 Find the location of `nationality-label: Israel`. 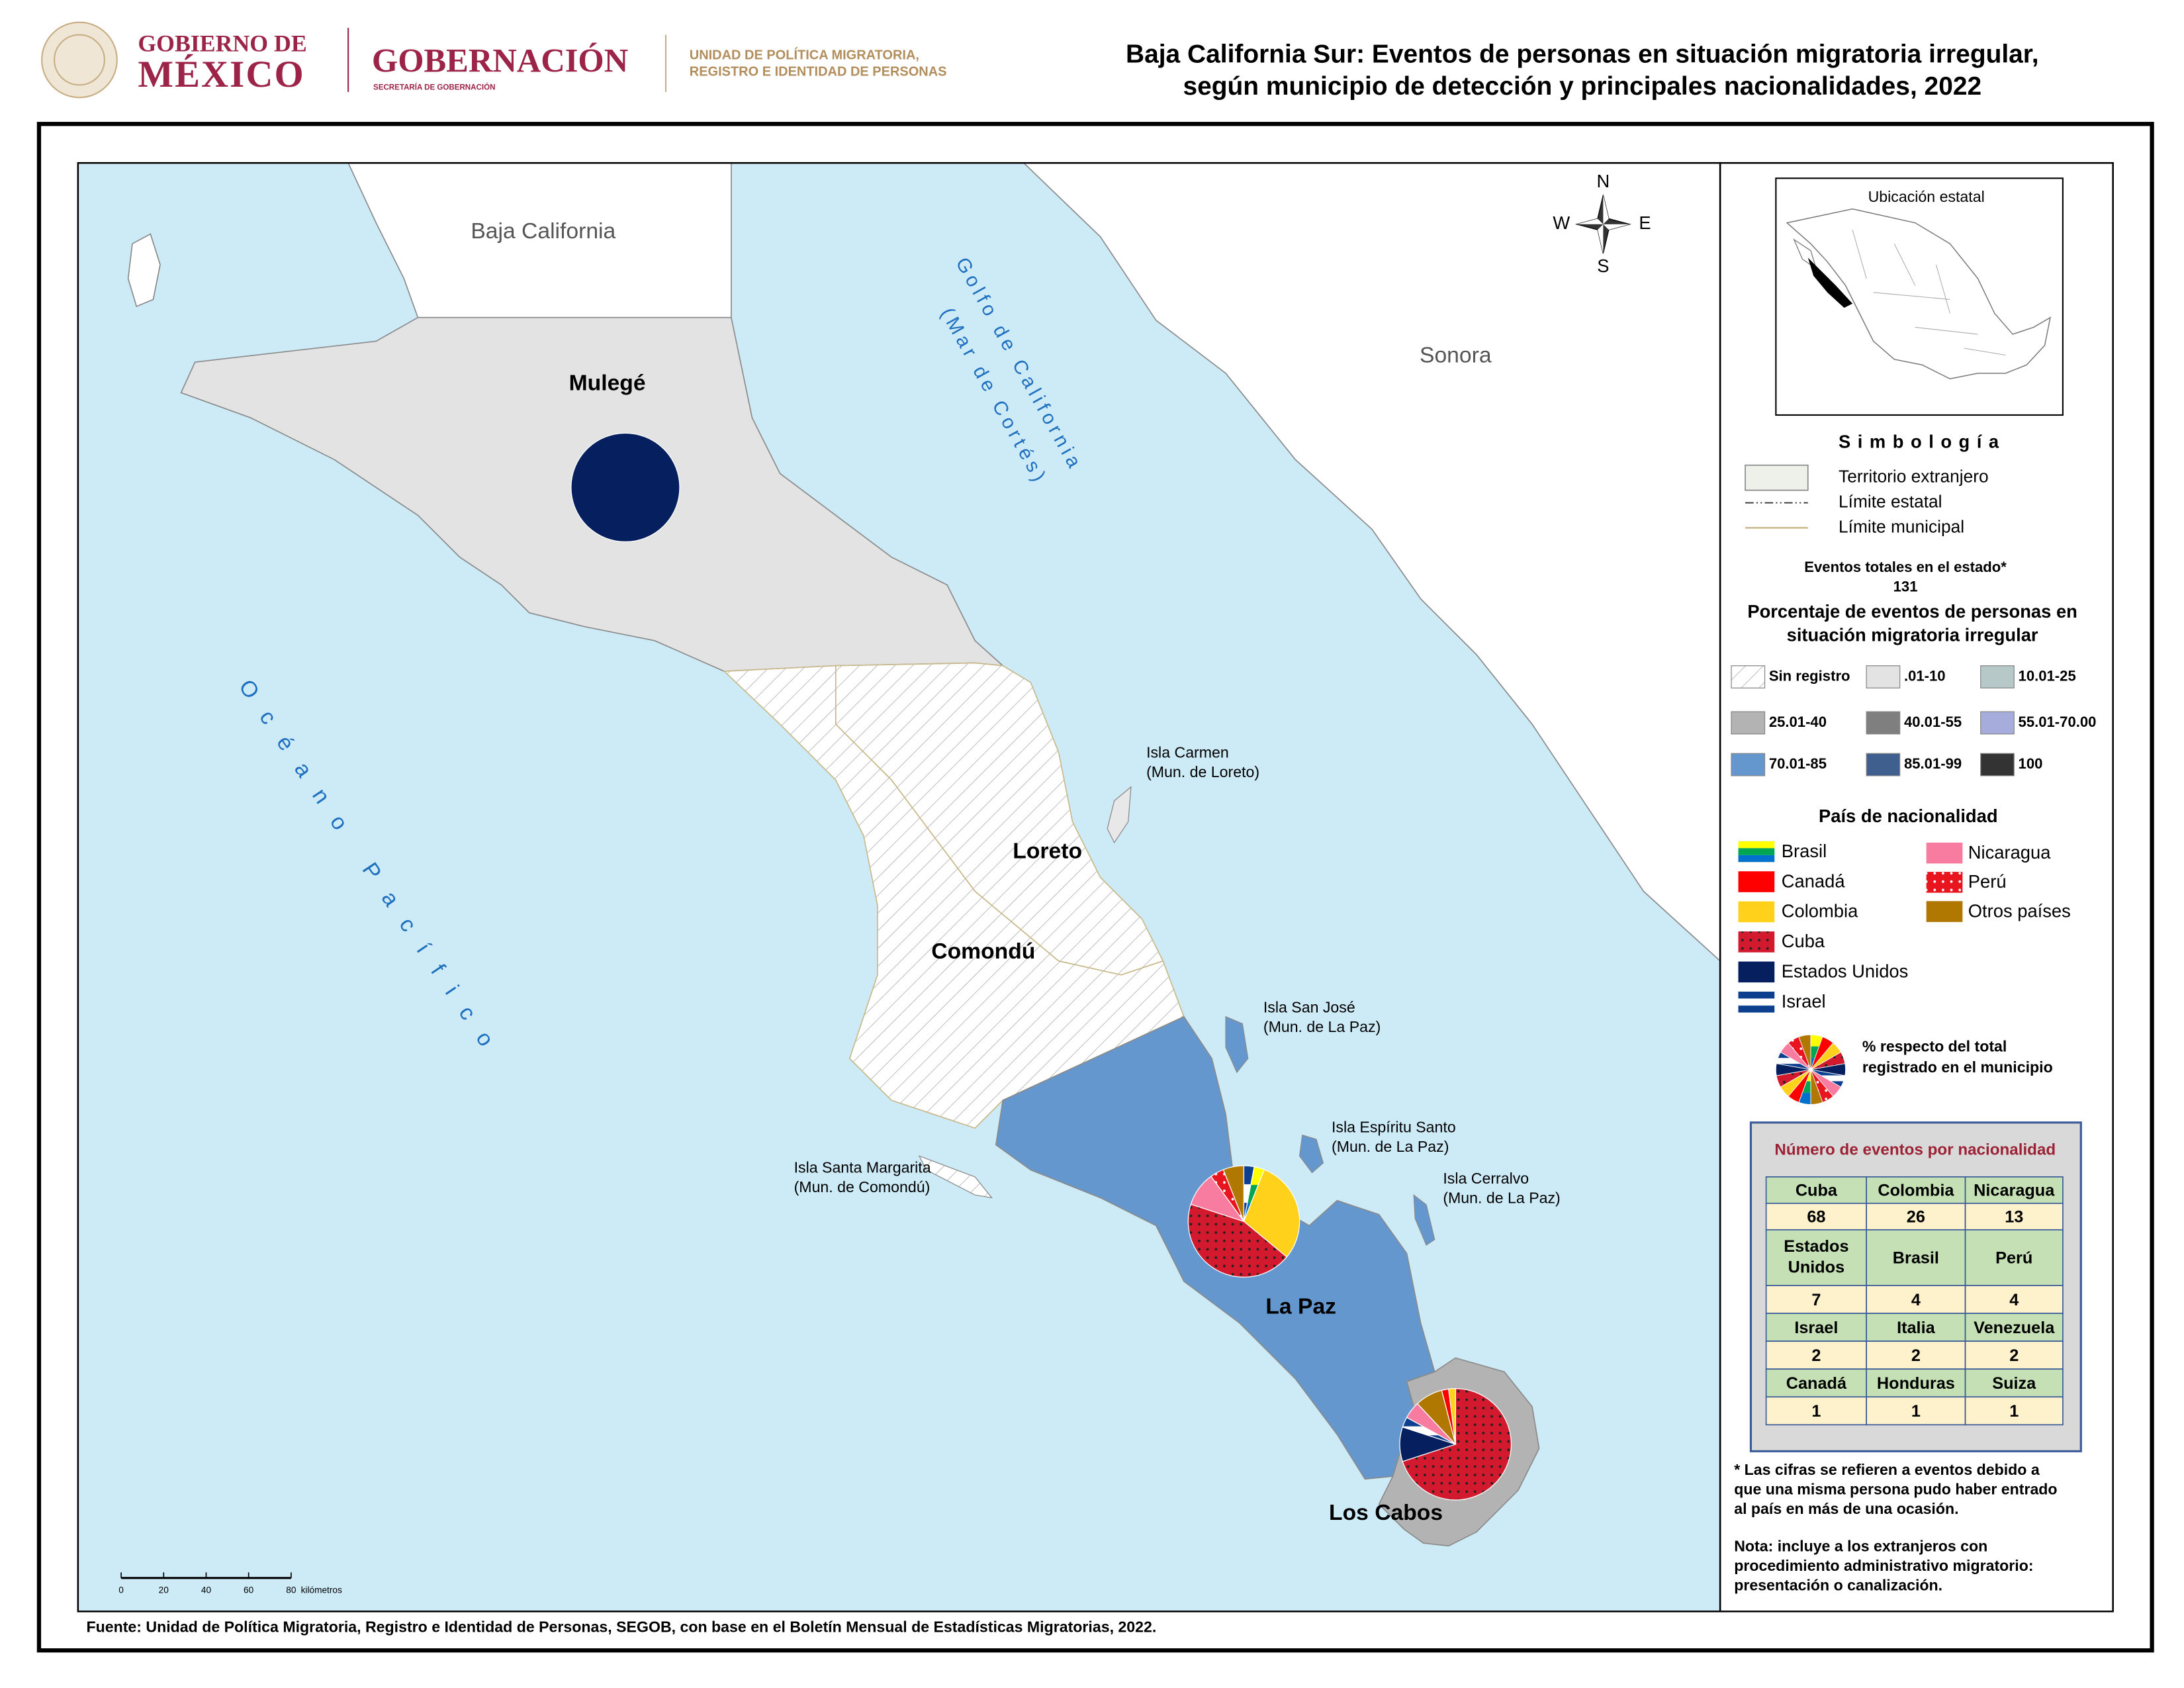

nationality-label: Israel is located at coordinates (1804, 1001).